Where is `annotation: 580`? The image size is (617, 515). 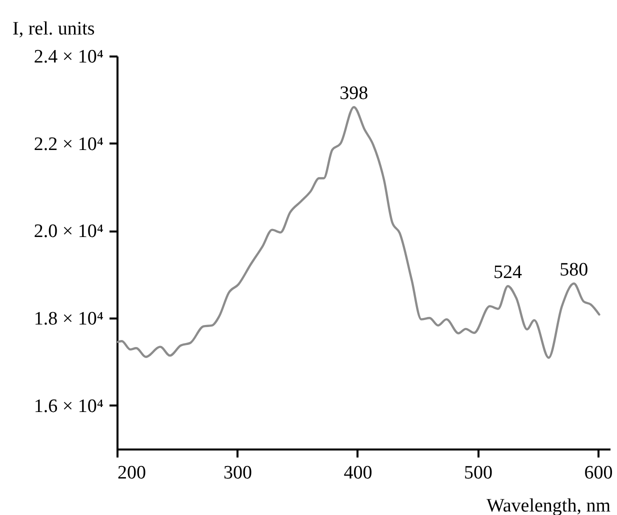 annotation: 580 is located at coordinates (574, 270).